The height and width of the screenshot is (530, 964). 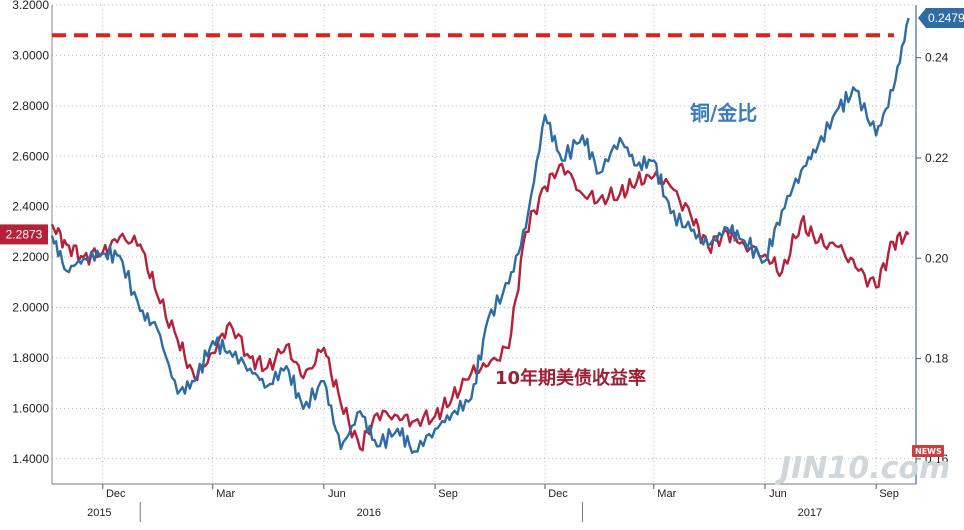 I want to click on left-tick-label: 1.8000, so click(x=30, y=358).